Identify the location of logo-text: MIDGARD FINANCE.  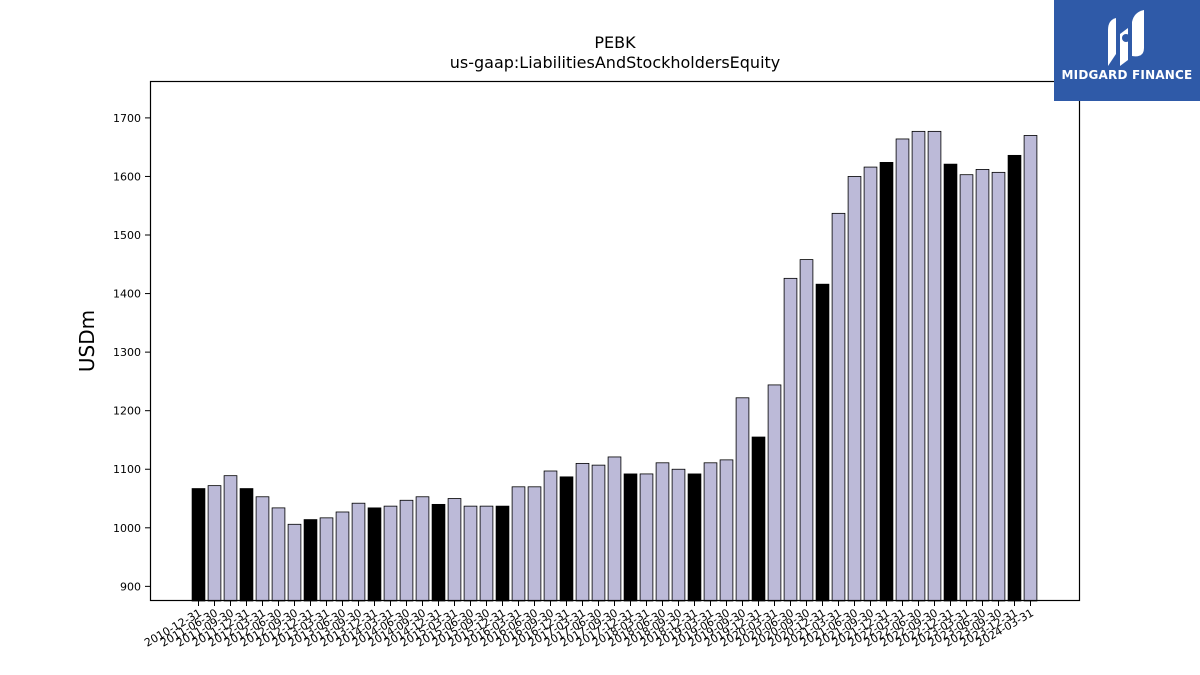
(1127, 75).